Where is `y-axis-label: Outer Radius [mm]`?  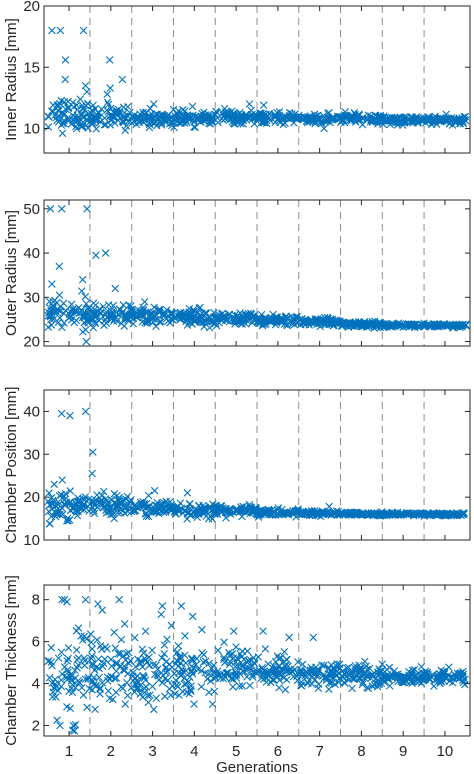
y-axis-label: Outer Radius [mm] is located at coordinates (11, 273).